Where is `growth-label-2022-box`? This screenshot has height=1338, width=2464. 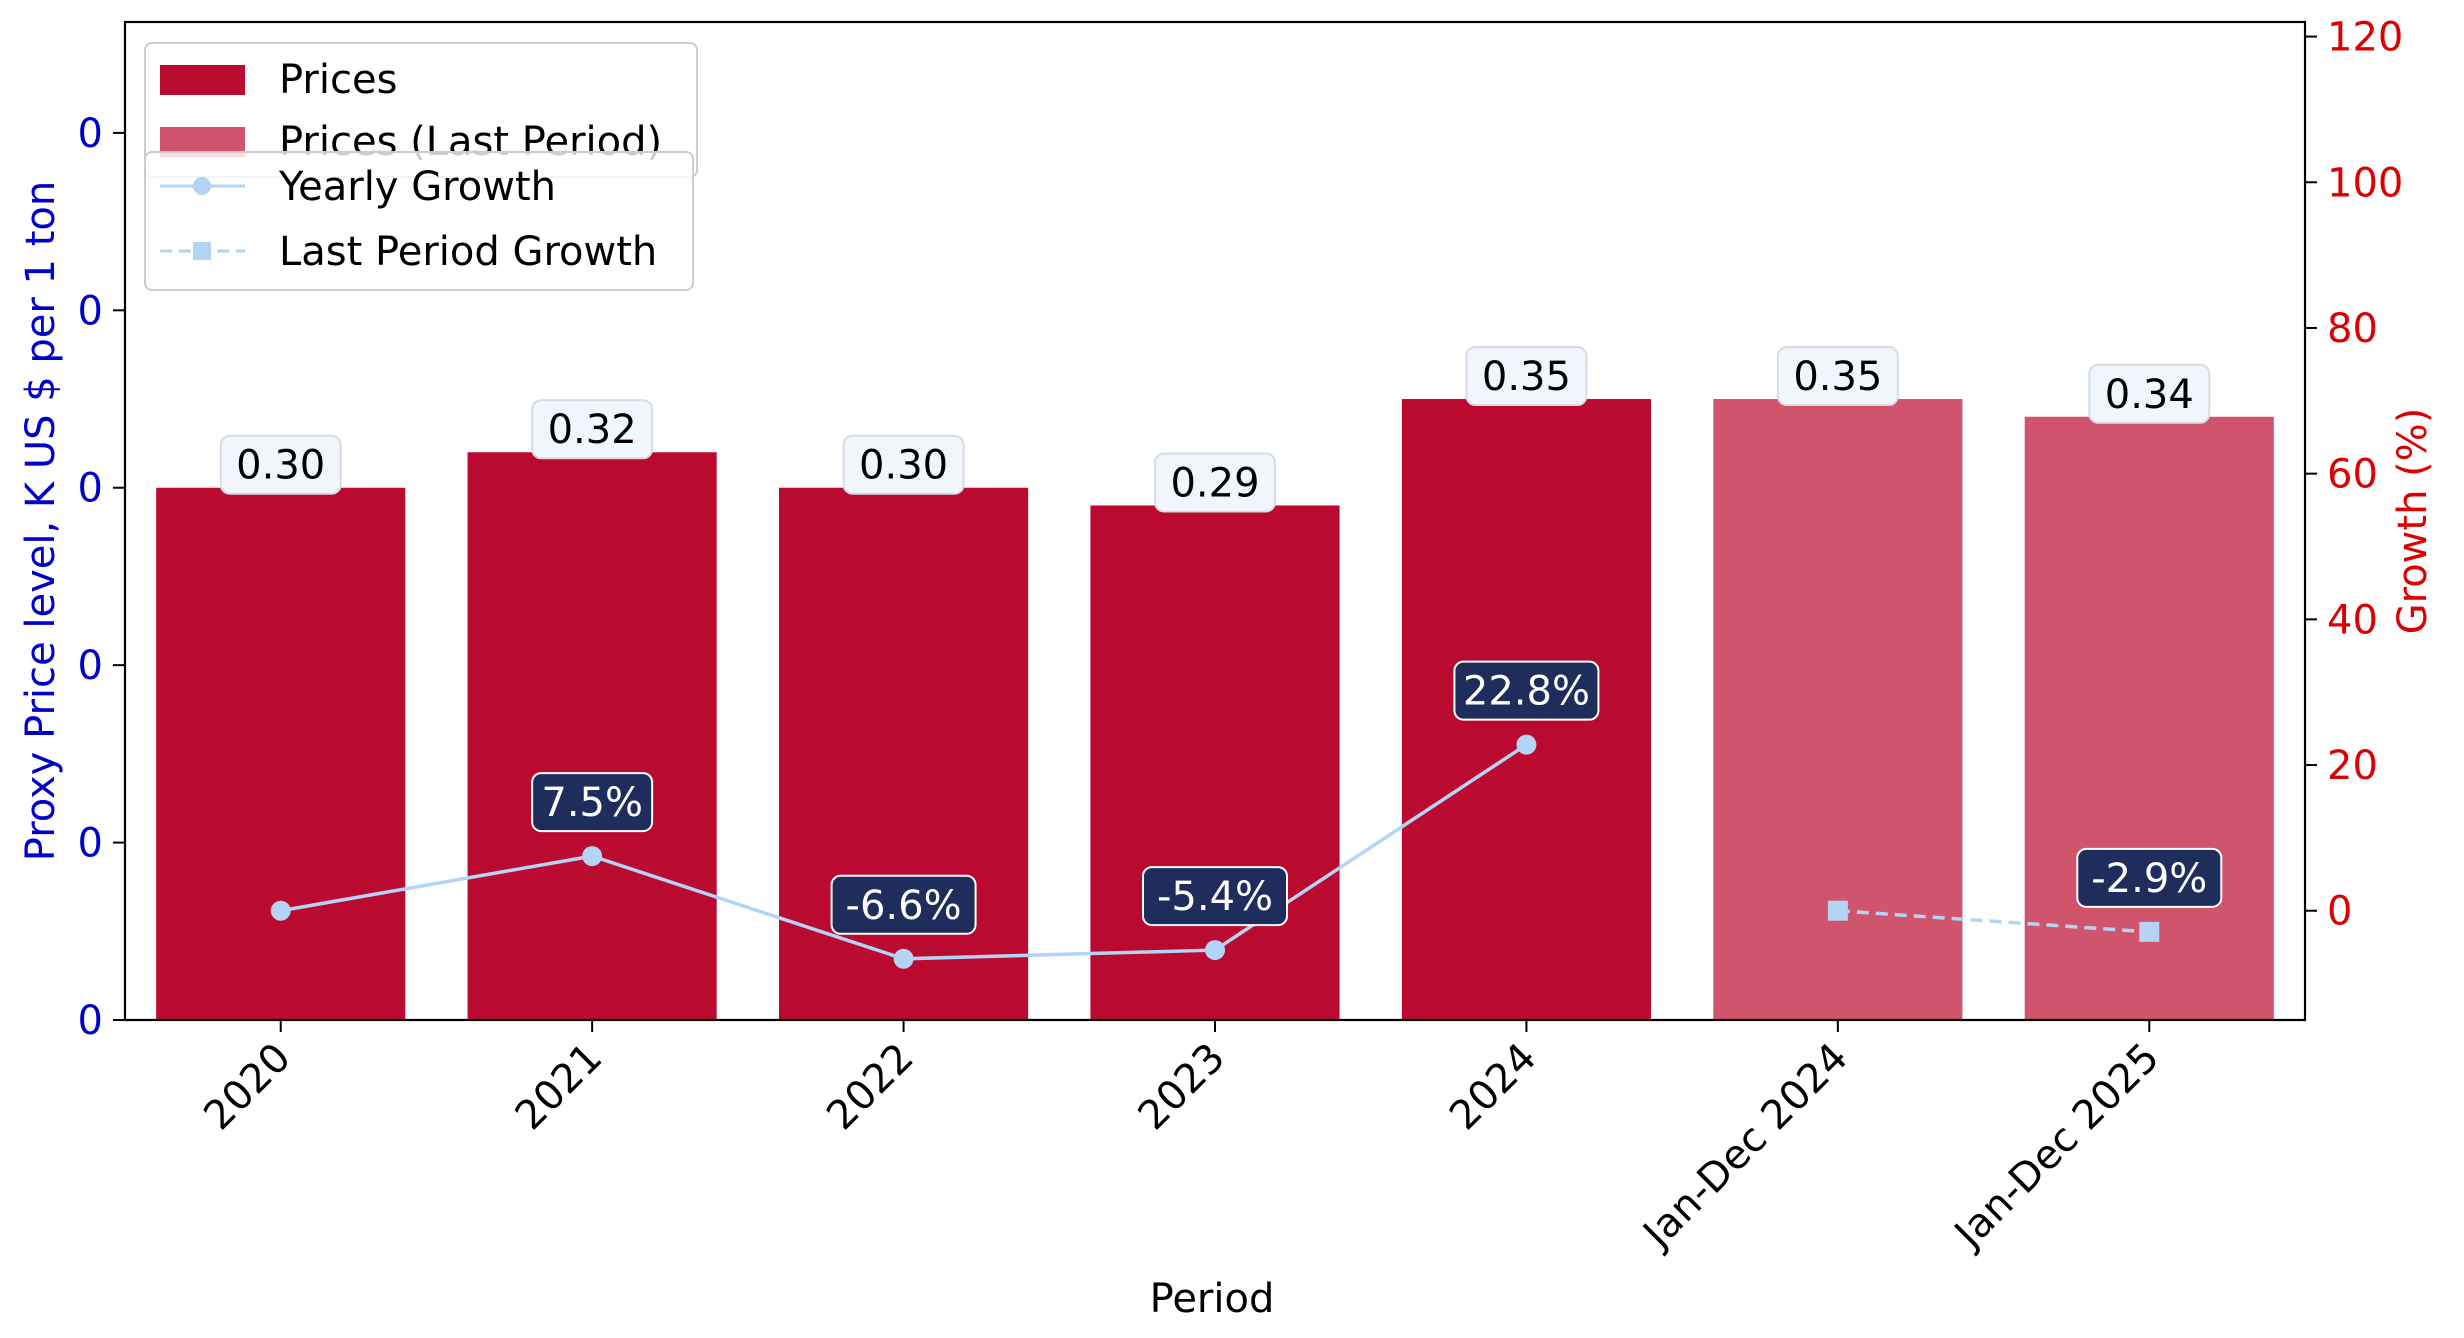
growth-label-2022-box is located at coordinates (903, 904).